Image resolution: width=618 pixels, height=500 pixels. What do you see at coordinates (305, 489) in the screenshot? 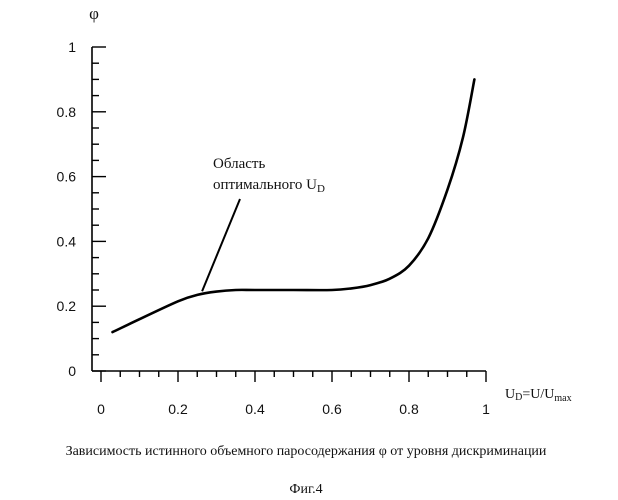
I see `figure-label: Фиг.4` at bounding box center [305, 489].